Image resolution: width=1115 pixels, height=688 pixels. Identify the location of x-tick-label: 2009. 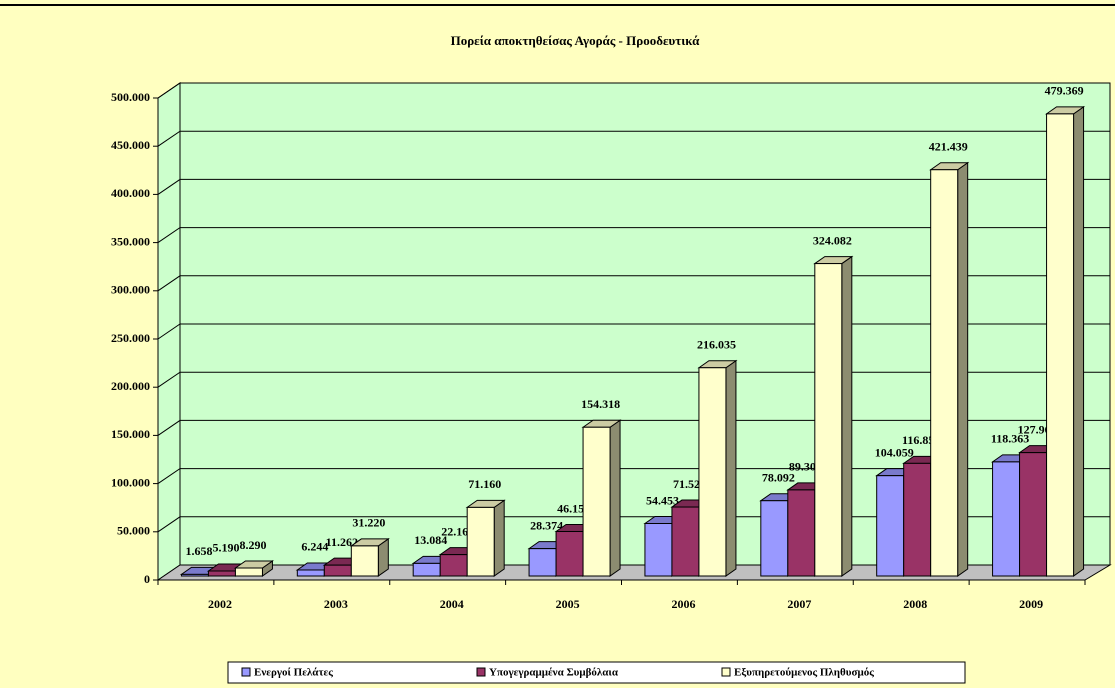
(1031, 604).